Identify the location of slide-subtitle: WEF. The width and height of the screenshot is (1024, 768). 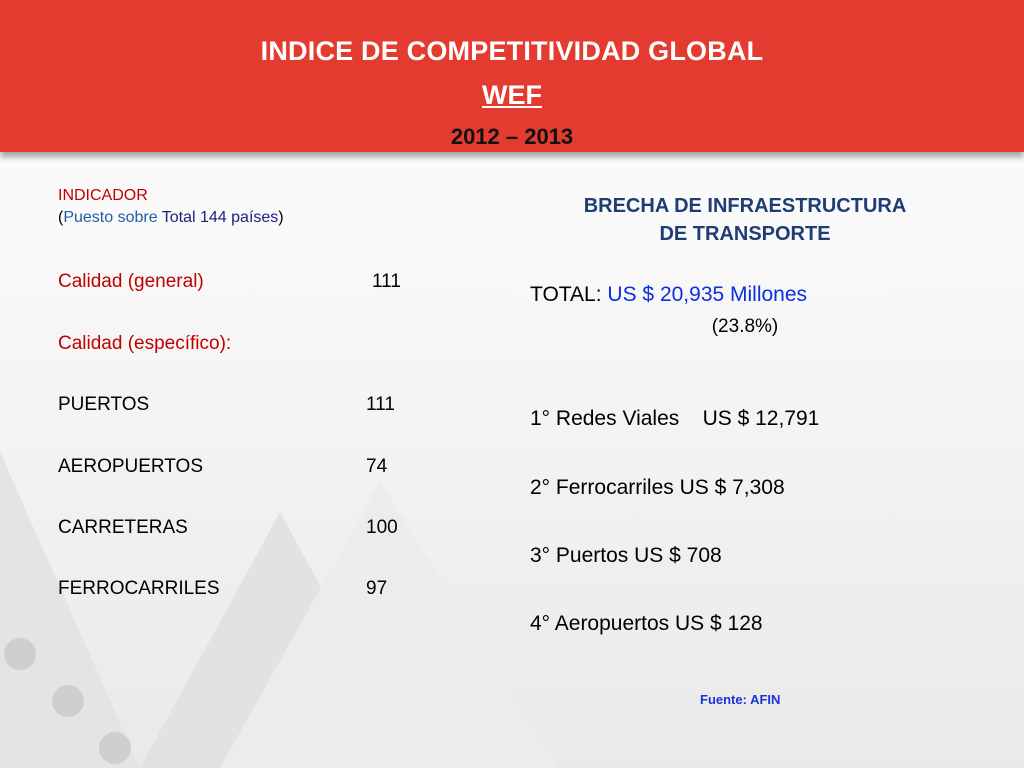
(512, 95).